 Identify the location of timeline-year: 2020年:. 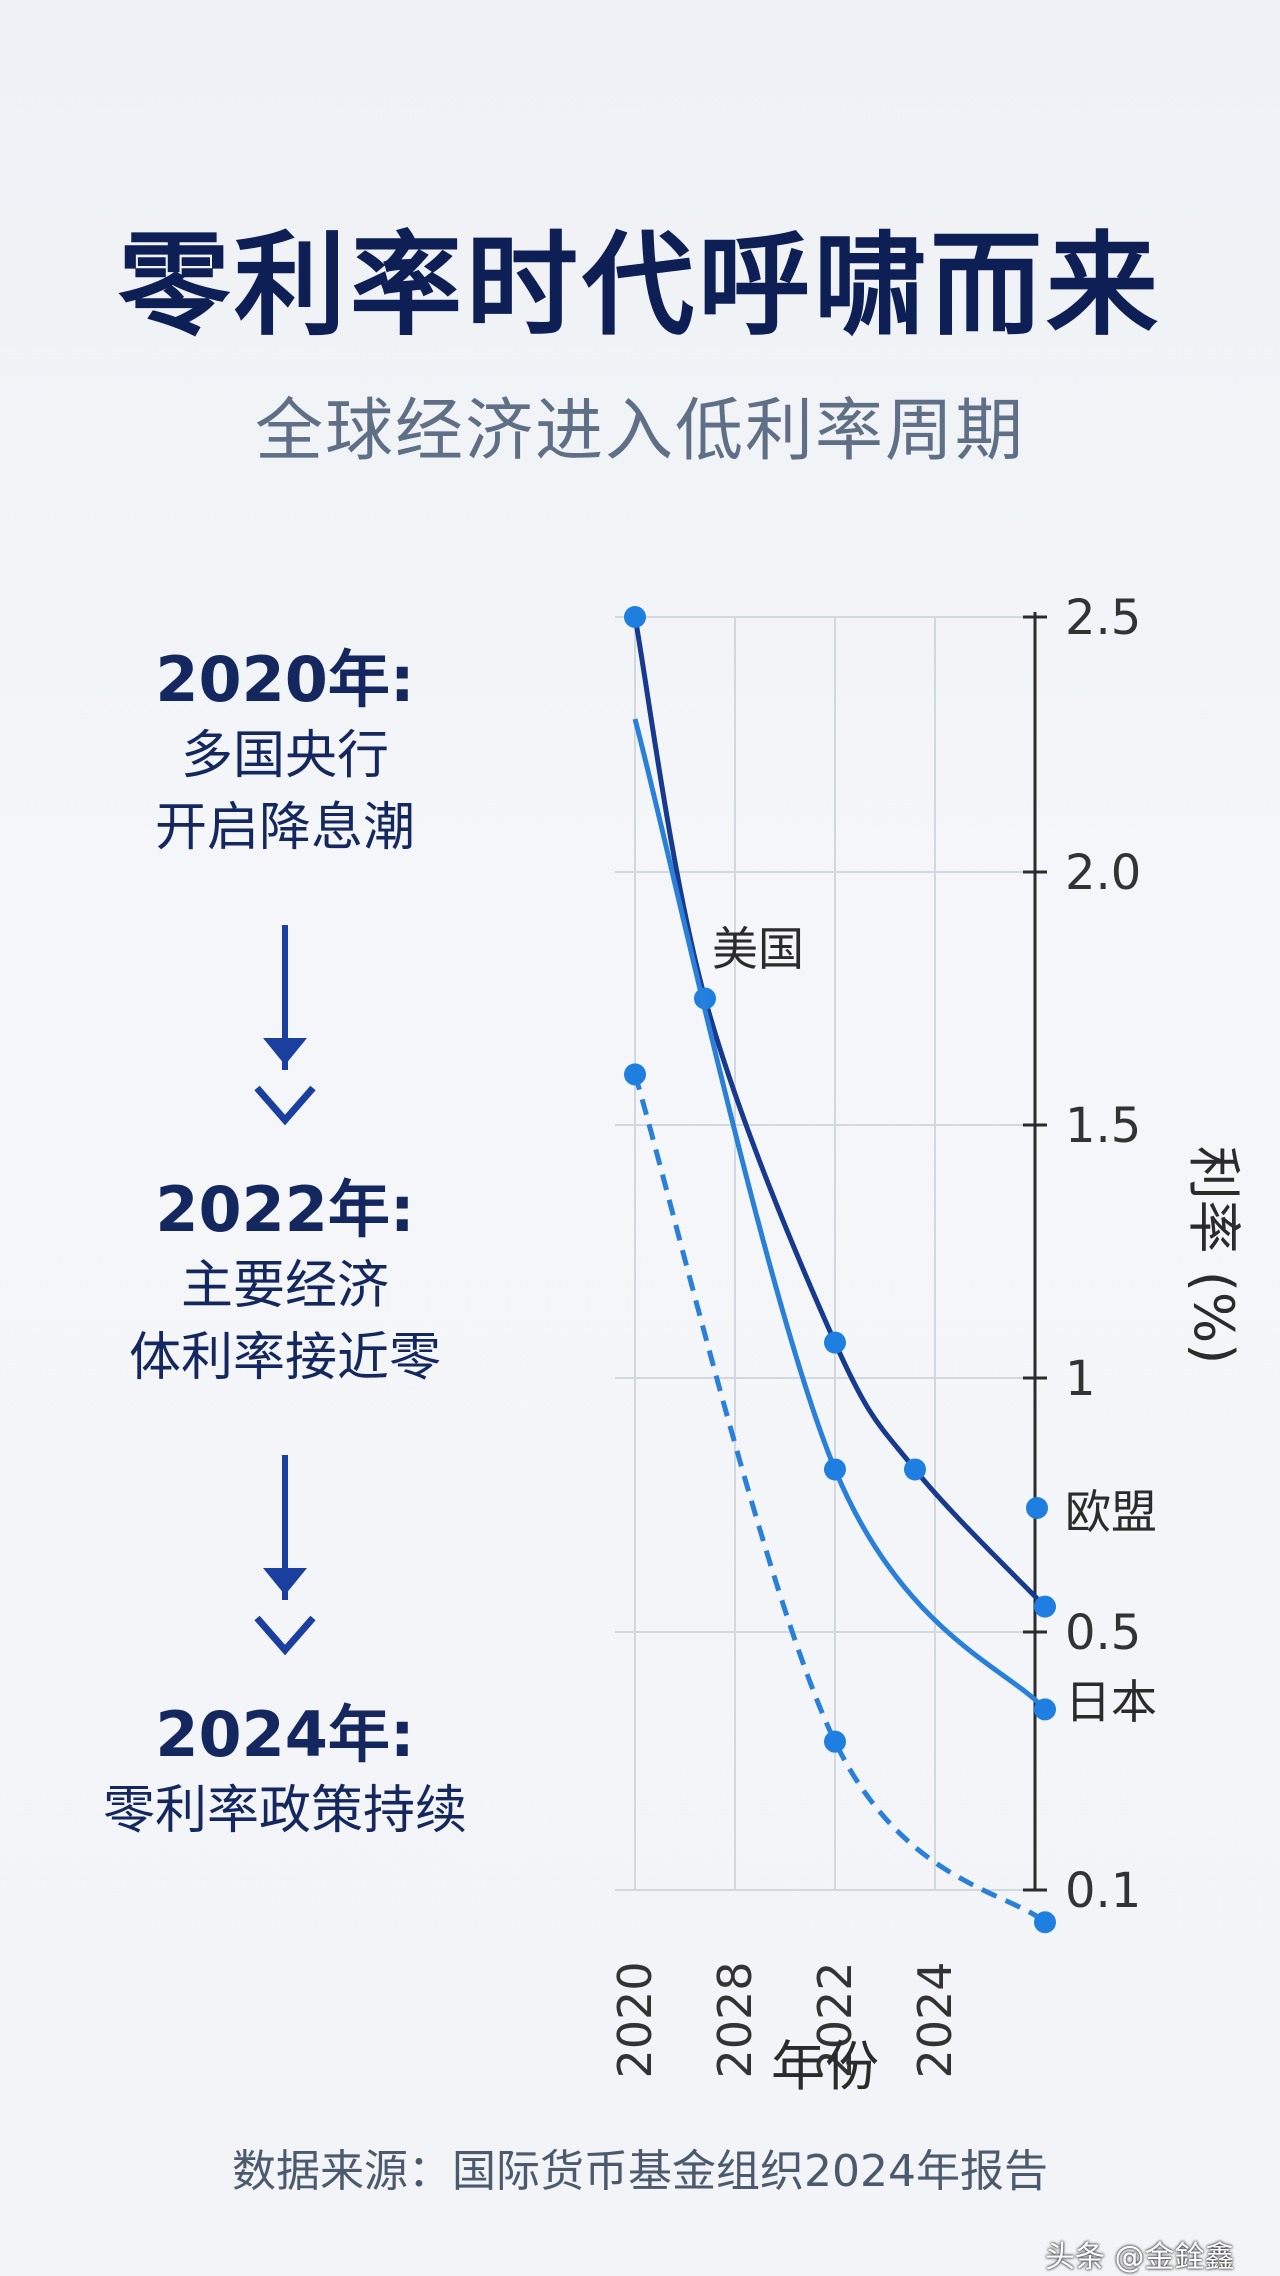
(285, 679).